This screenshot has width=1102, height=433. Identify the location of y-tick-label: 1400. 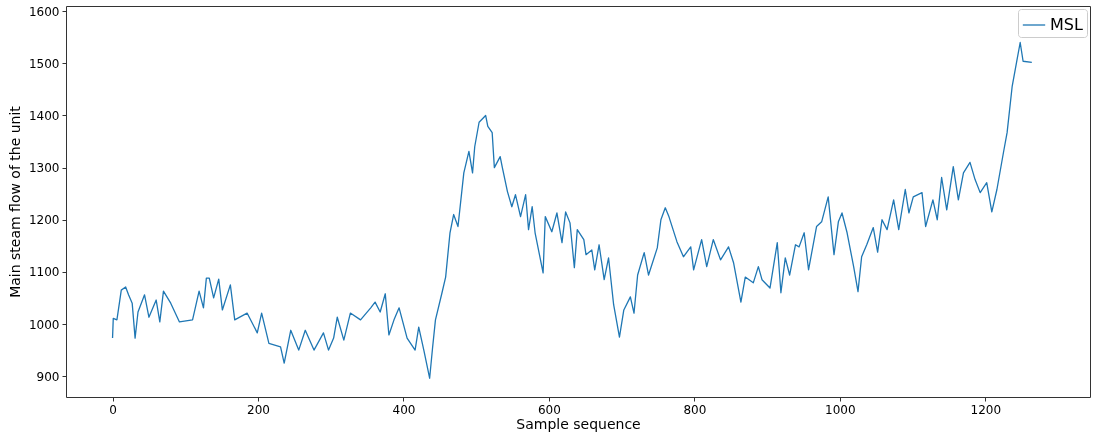
(44, 115).